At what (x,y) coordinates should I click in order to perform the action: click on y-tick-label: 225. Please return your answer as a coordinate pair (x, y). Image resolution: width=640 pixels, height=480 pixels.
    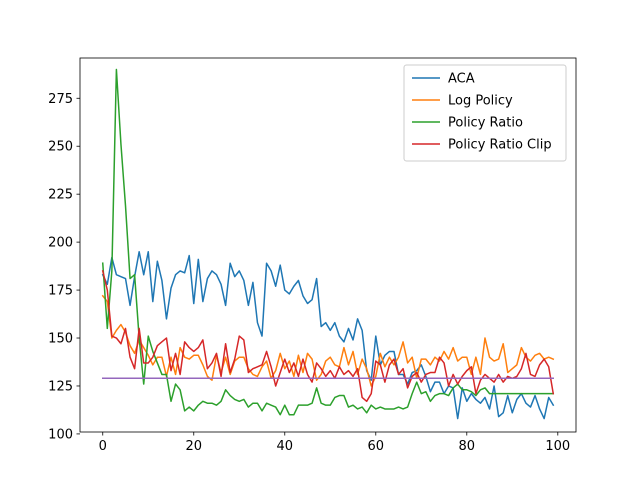
    Looking at the image, I should click on (60, 195).